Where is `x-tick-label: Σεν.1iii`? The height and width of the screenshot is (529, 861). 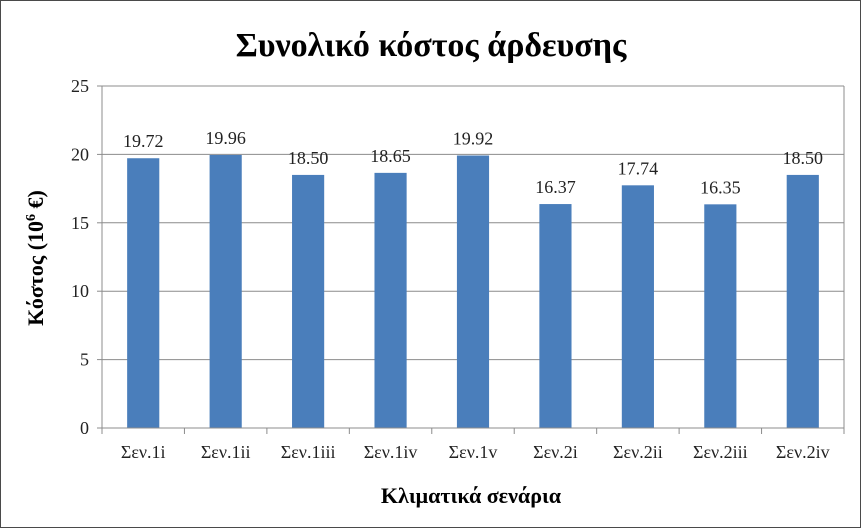 x-tick-label: Σεν.1iii is located at coordinates (308, 452).